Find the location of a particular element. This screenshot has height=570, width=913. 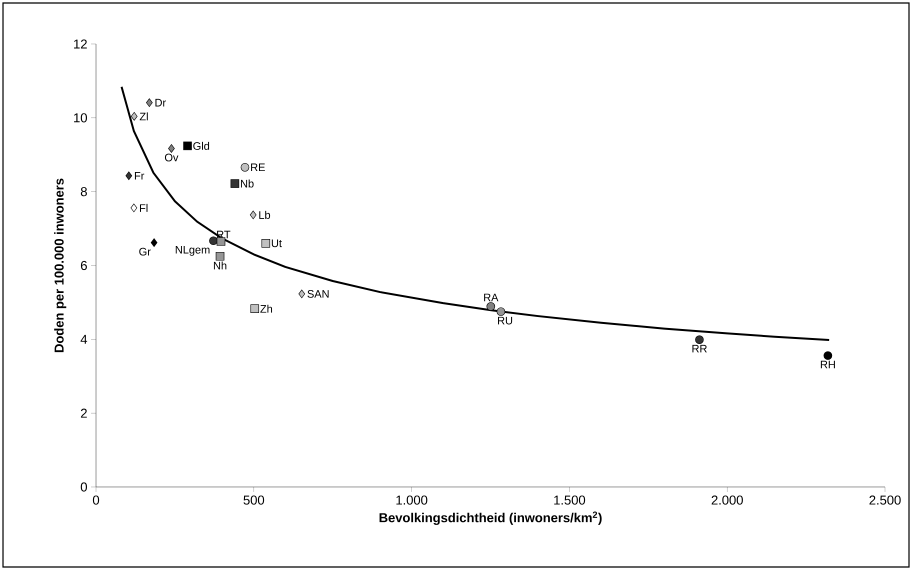

x-tick-label: 1.500 is located at coordinates (570, 500).